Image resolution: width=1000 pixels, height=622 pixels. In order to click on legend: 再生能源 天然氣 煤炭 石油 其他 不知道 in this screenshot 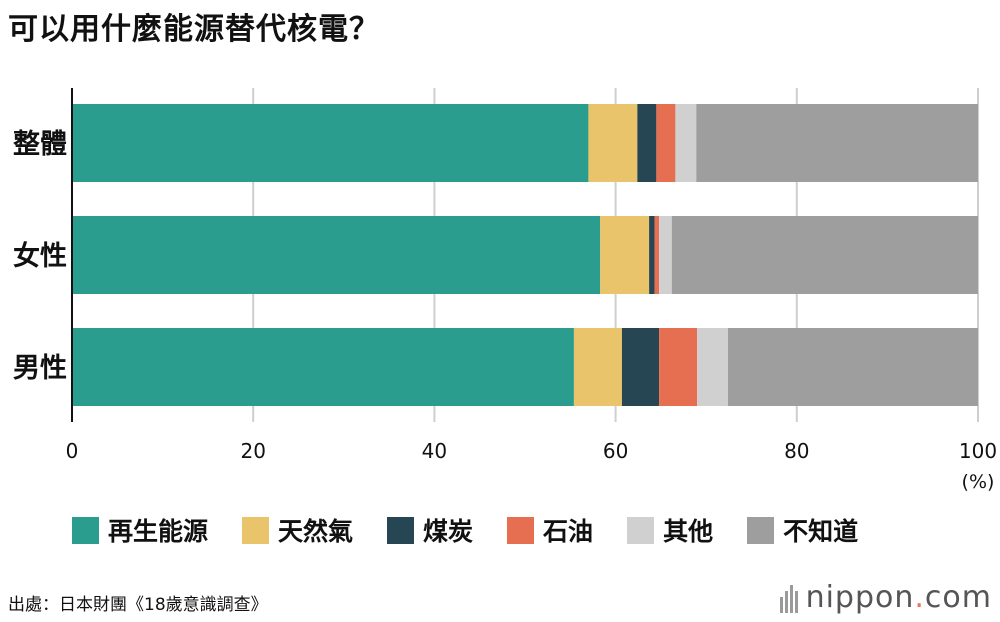, I will do `click(482, 530)`.